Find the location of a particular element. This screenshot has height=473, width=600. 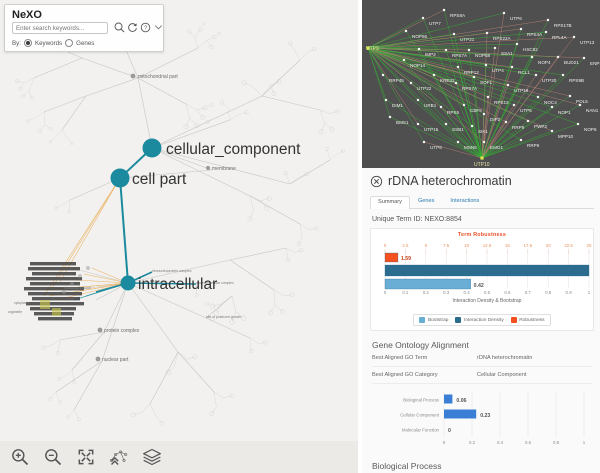

radio-keywords is located at coordinates (27, 43).